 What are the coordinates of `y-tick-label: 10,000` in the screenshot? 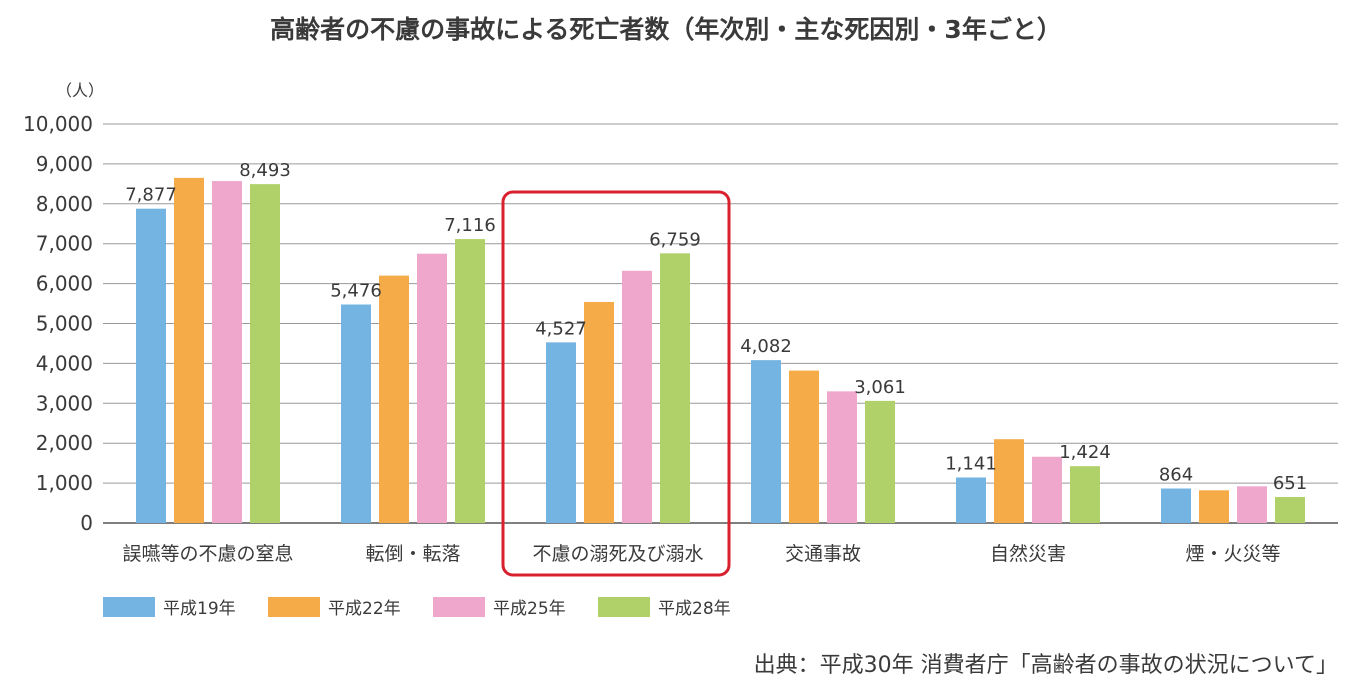 It's located at (58, 124).